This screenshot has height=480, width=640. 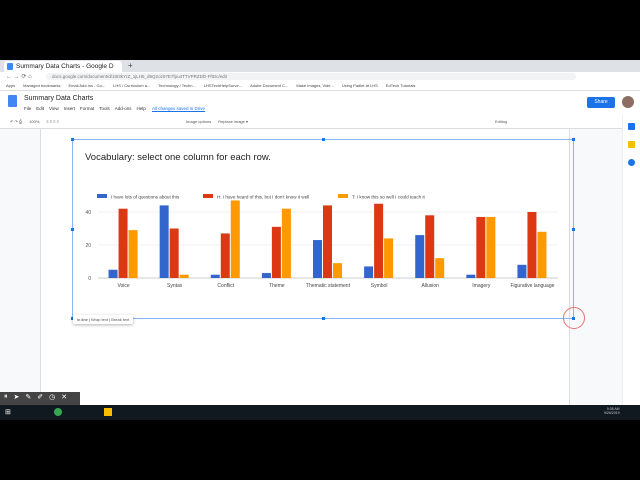 What do you see at coordinates (69, 108) in the screenshot?
I see `menu-insert: Insert` at bounding box center [69, 108].